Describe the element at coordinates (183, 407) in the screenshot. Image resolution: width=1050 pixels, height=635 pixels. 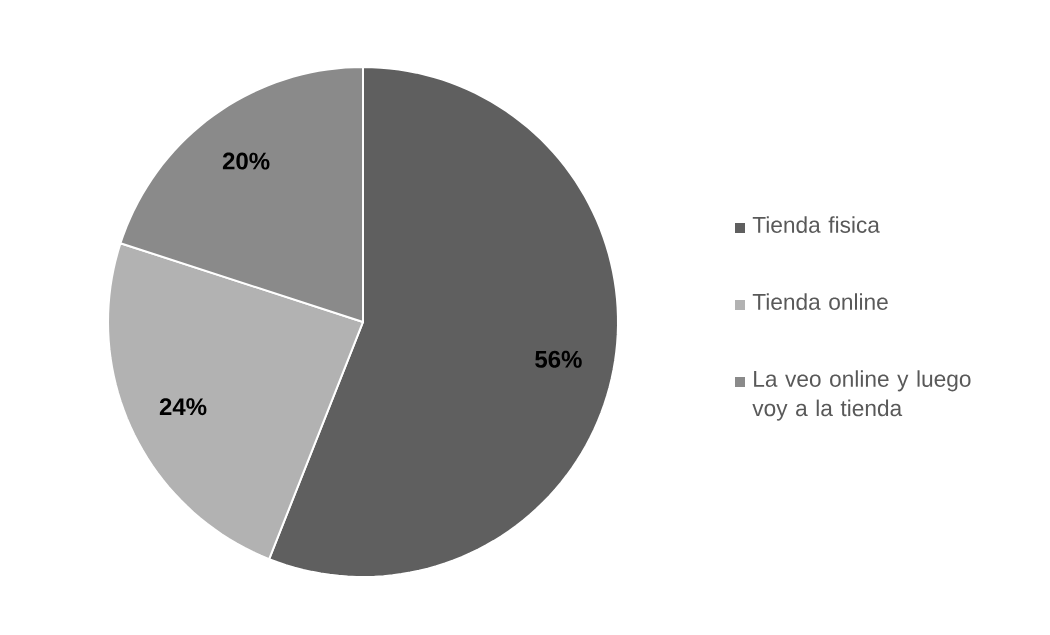
I see `data-label: 24%` at that location.